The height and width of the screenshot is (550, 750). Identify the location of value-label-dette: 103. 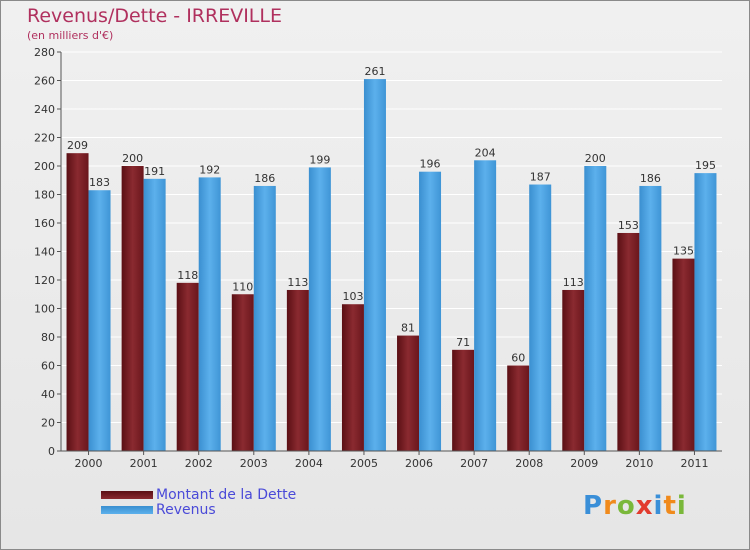
(352, 296).